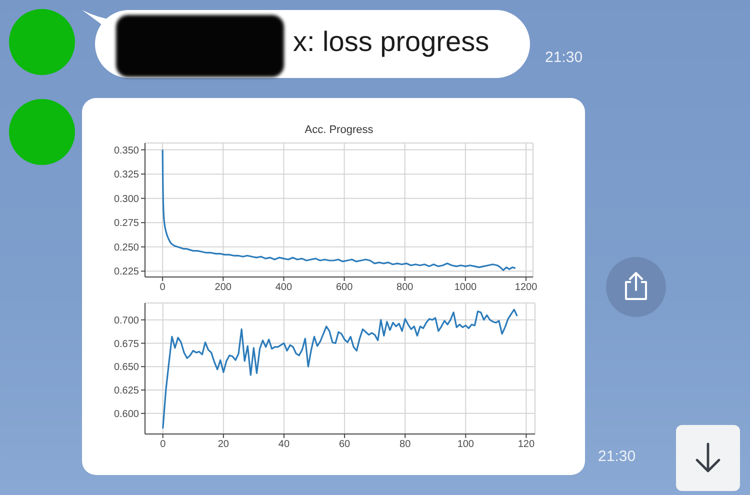 This screenshot has width=750, height=495. I want to click on x-tick-label: 400, so click(283, 288).